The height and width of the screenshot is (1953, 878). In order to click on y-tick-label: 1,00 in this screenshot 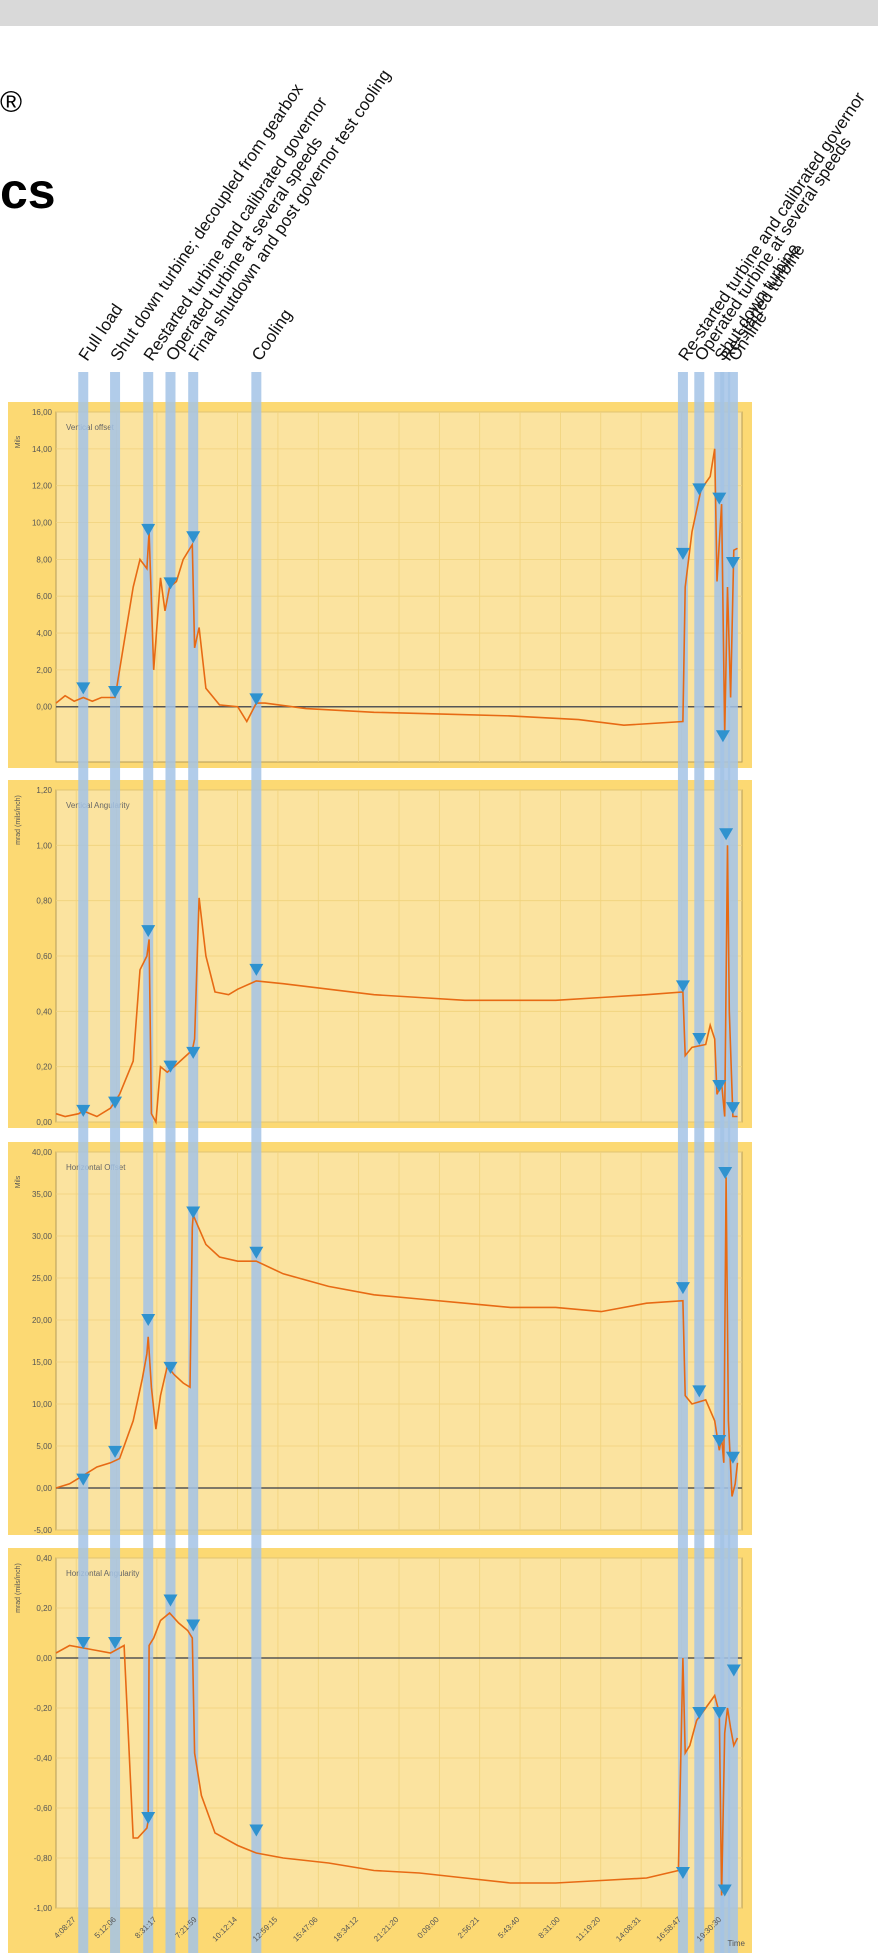, I will do `click(44, 845)`.